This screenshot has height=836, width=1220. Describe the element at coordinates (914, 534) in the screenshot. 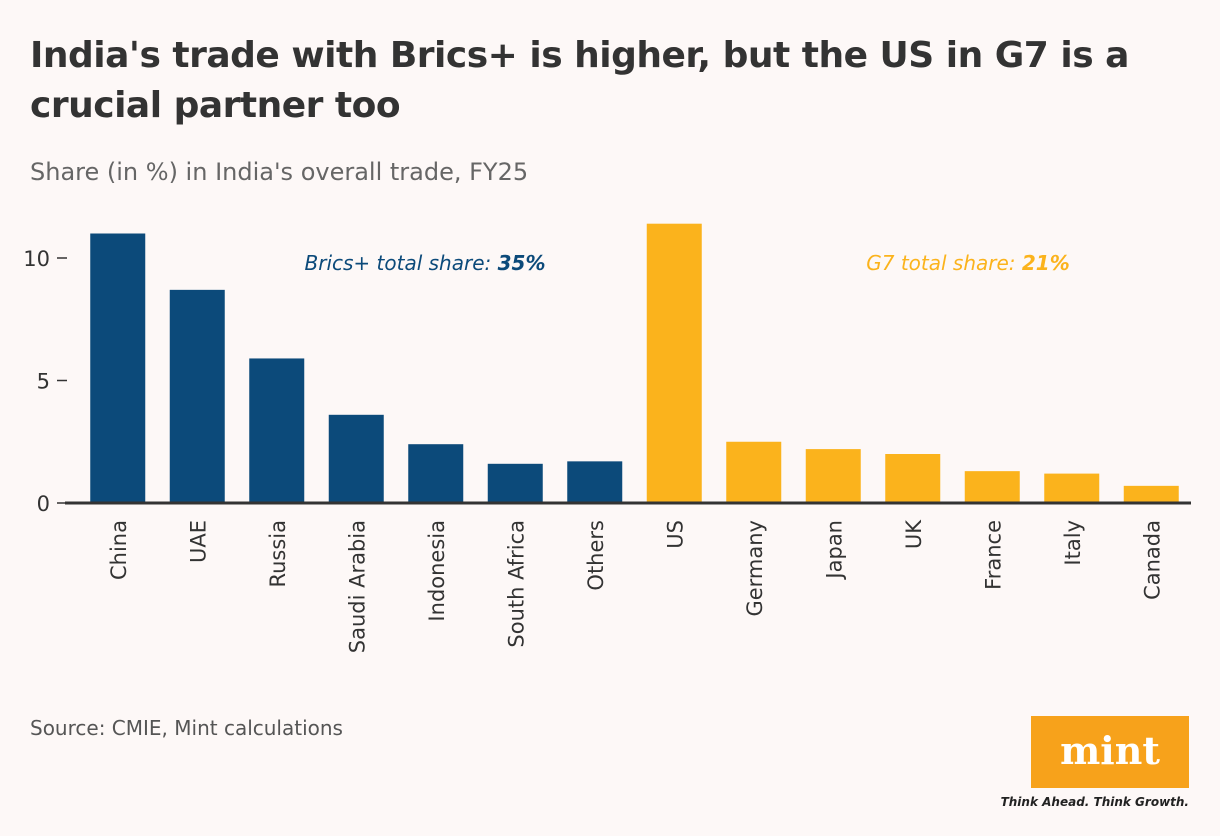

I see `x-tick-label: UK` at that location.